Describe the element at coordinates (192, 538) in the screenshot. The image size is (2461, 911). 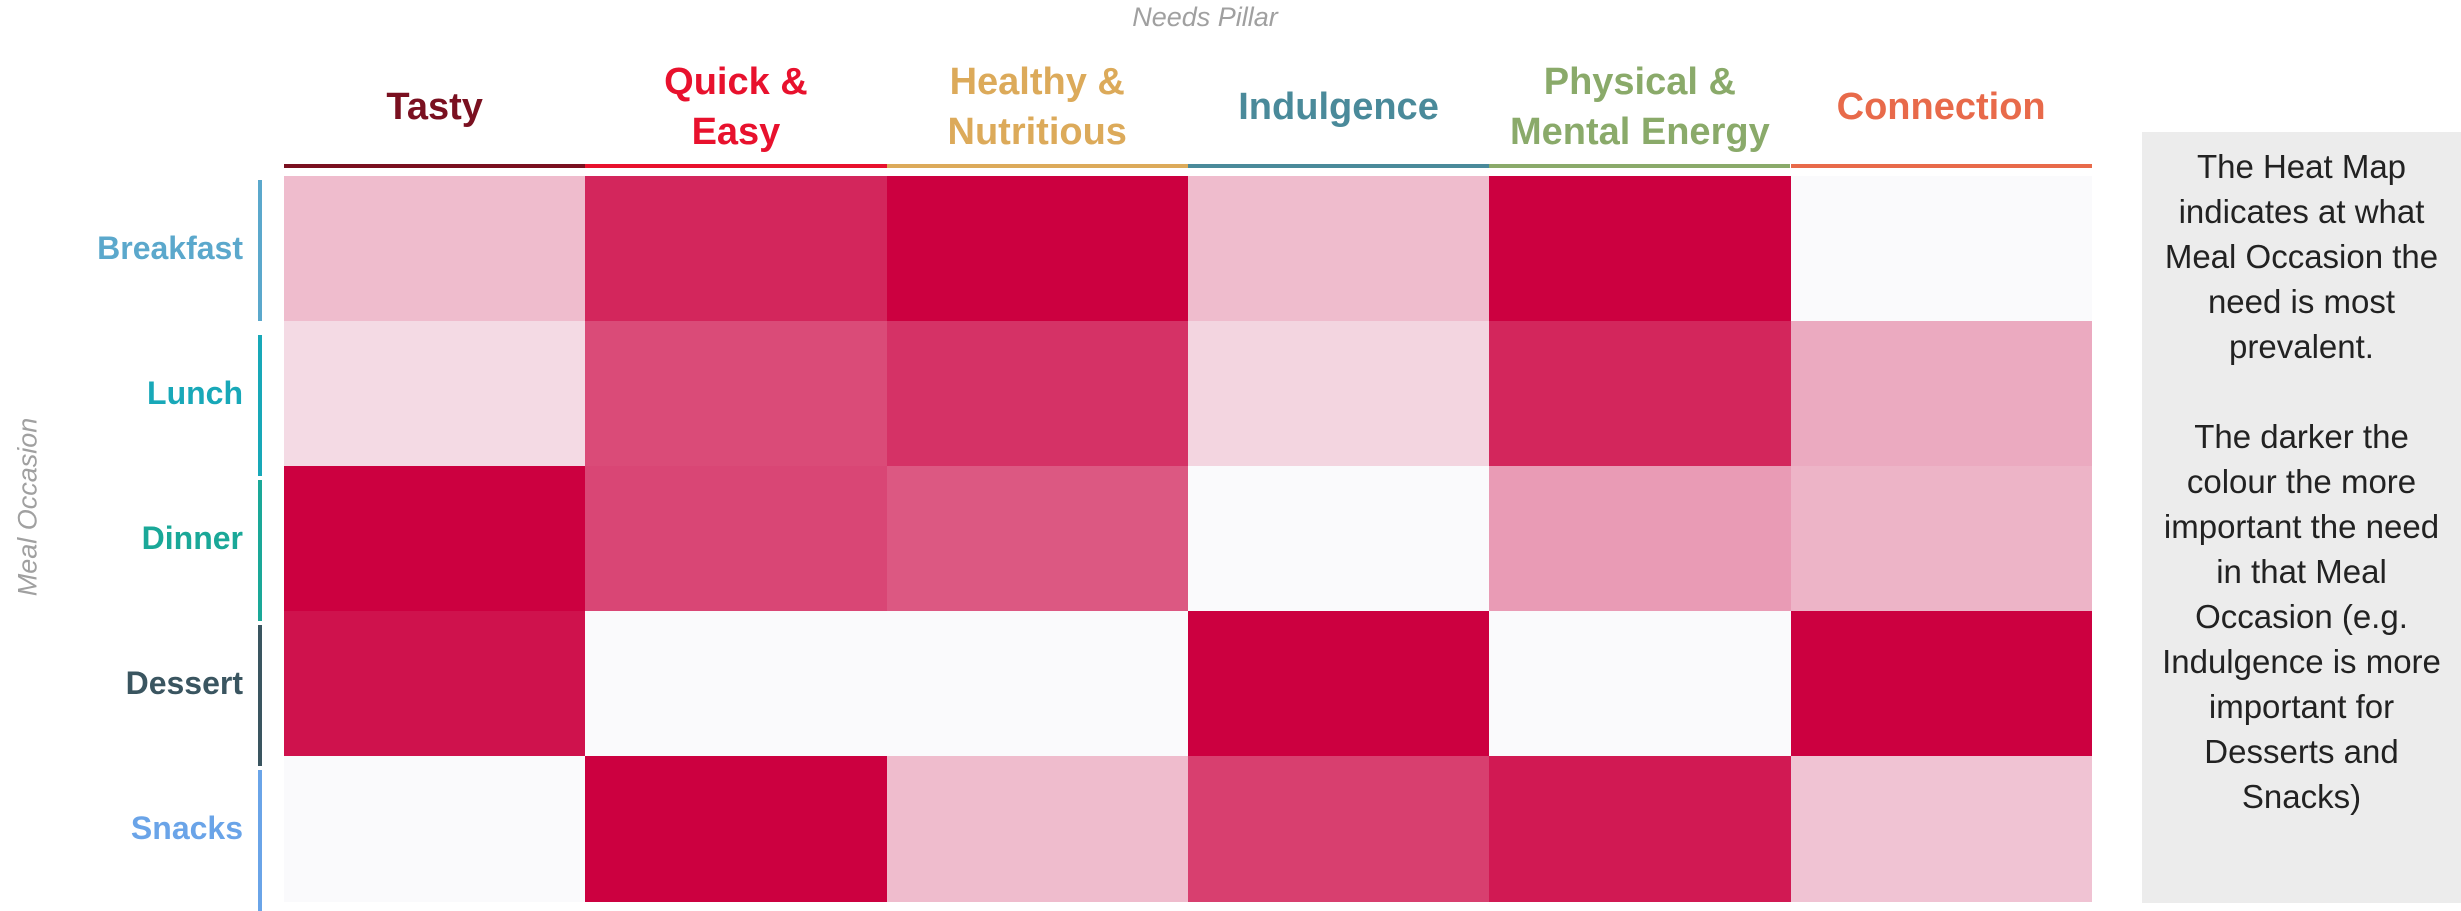
I see `row-label: Dinner` at that location.